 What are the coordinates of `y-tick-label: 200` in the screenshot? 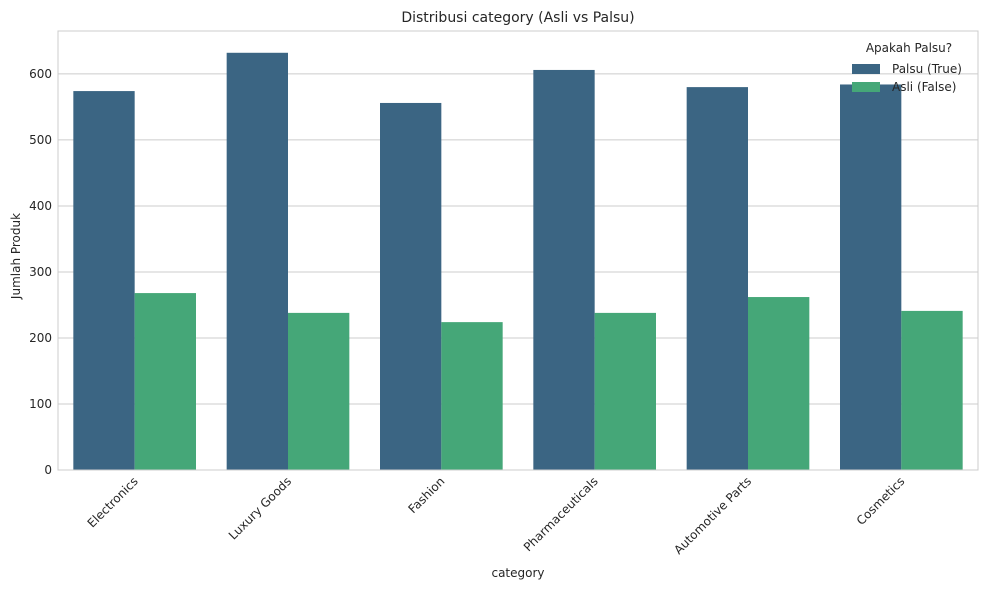 It's located at (40, 338).